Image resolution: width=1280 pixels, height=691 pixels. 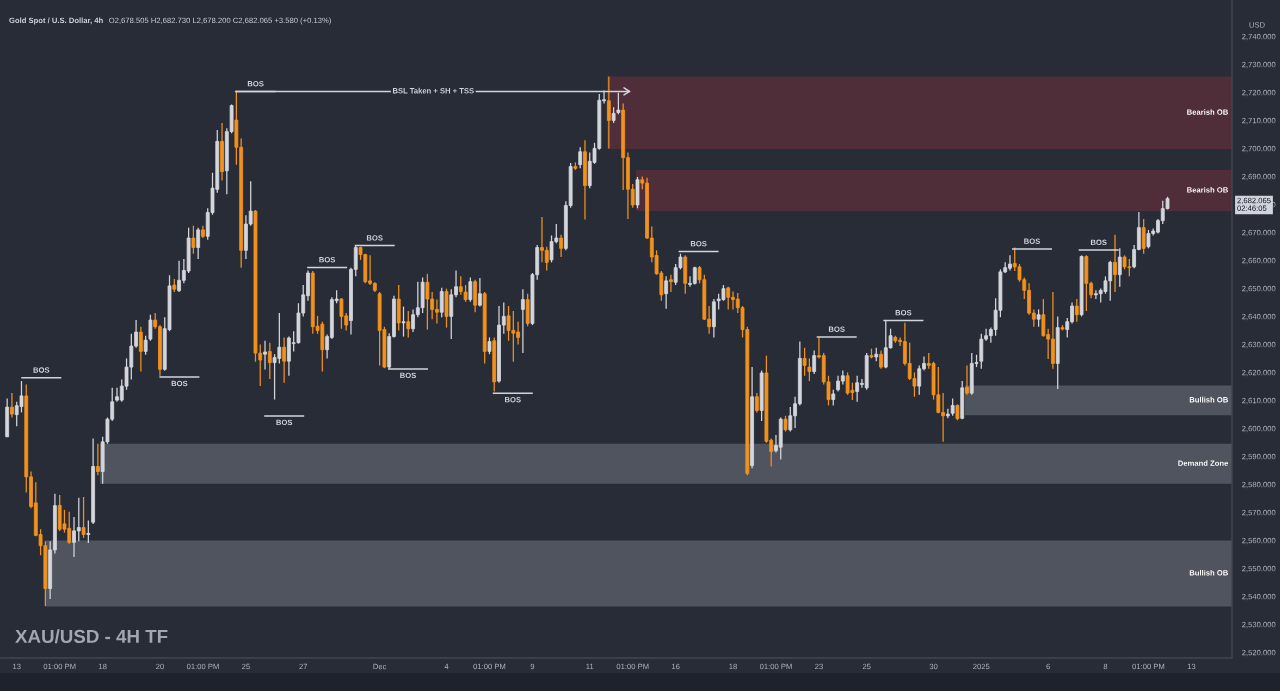 I want to click on annotation: XAU/USD - 4H TF, so click(x=91, y=636).